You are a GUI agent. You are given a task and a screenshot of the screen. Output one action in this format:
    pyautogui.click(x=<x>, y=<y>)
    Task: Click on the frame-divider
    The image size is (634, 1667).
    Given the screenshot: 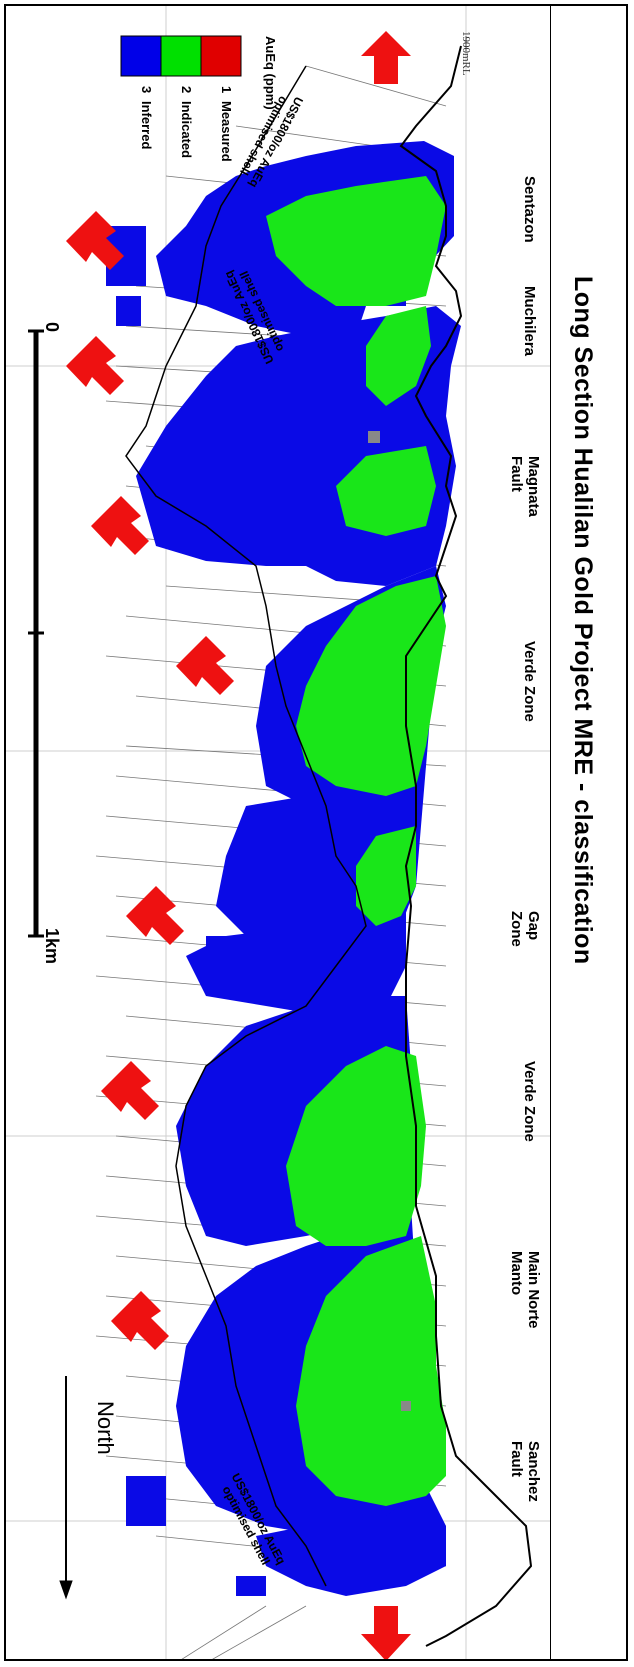 What is the action you would take?
    pyautogui.click(x=550, y=832)
    